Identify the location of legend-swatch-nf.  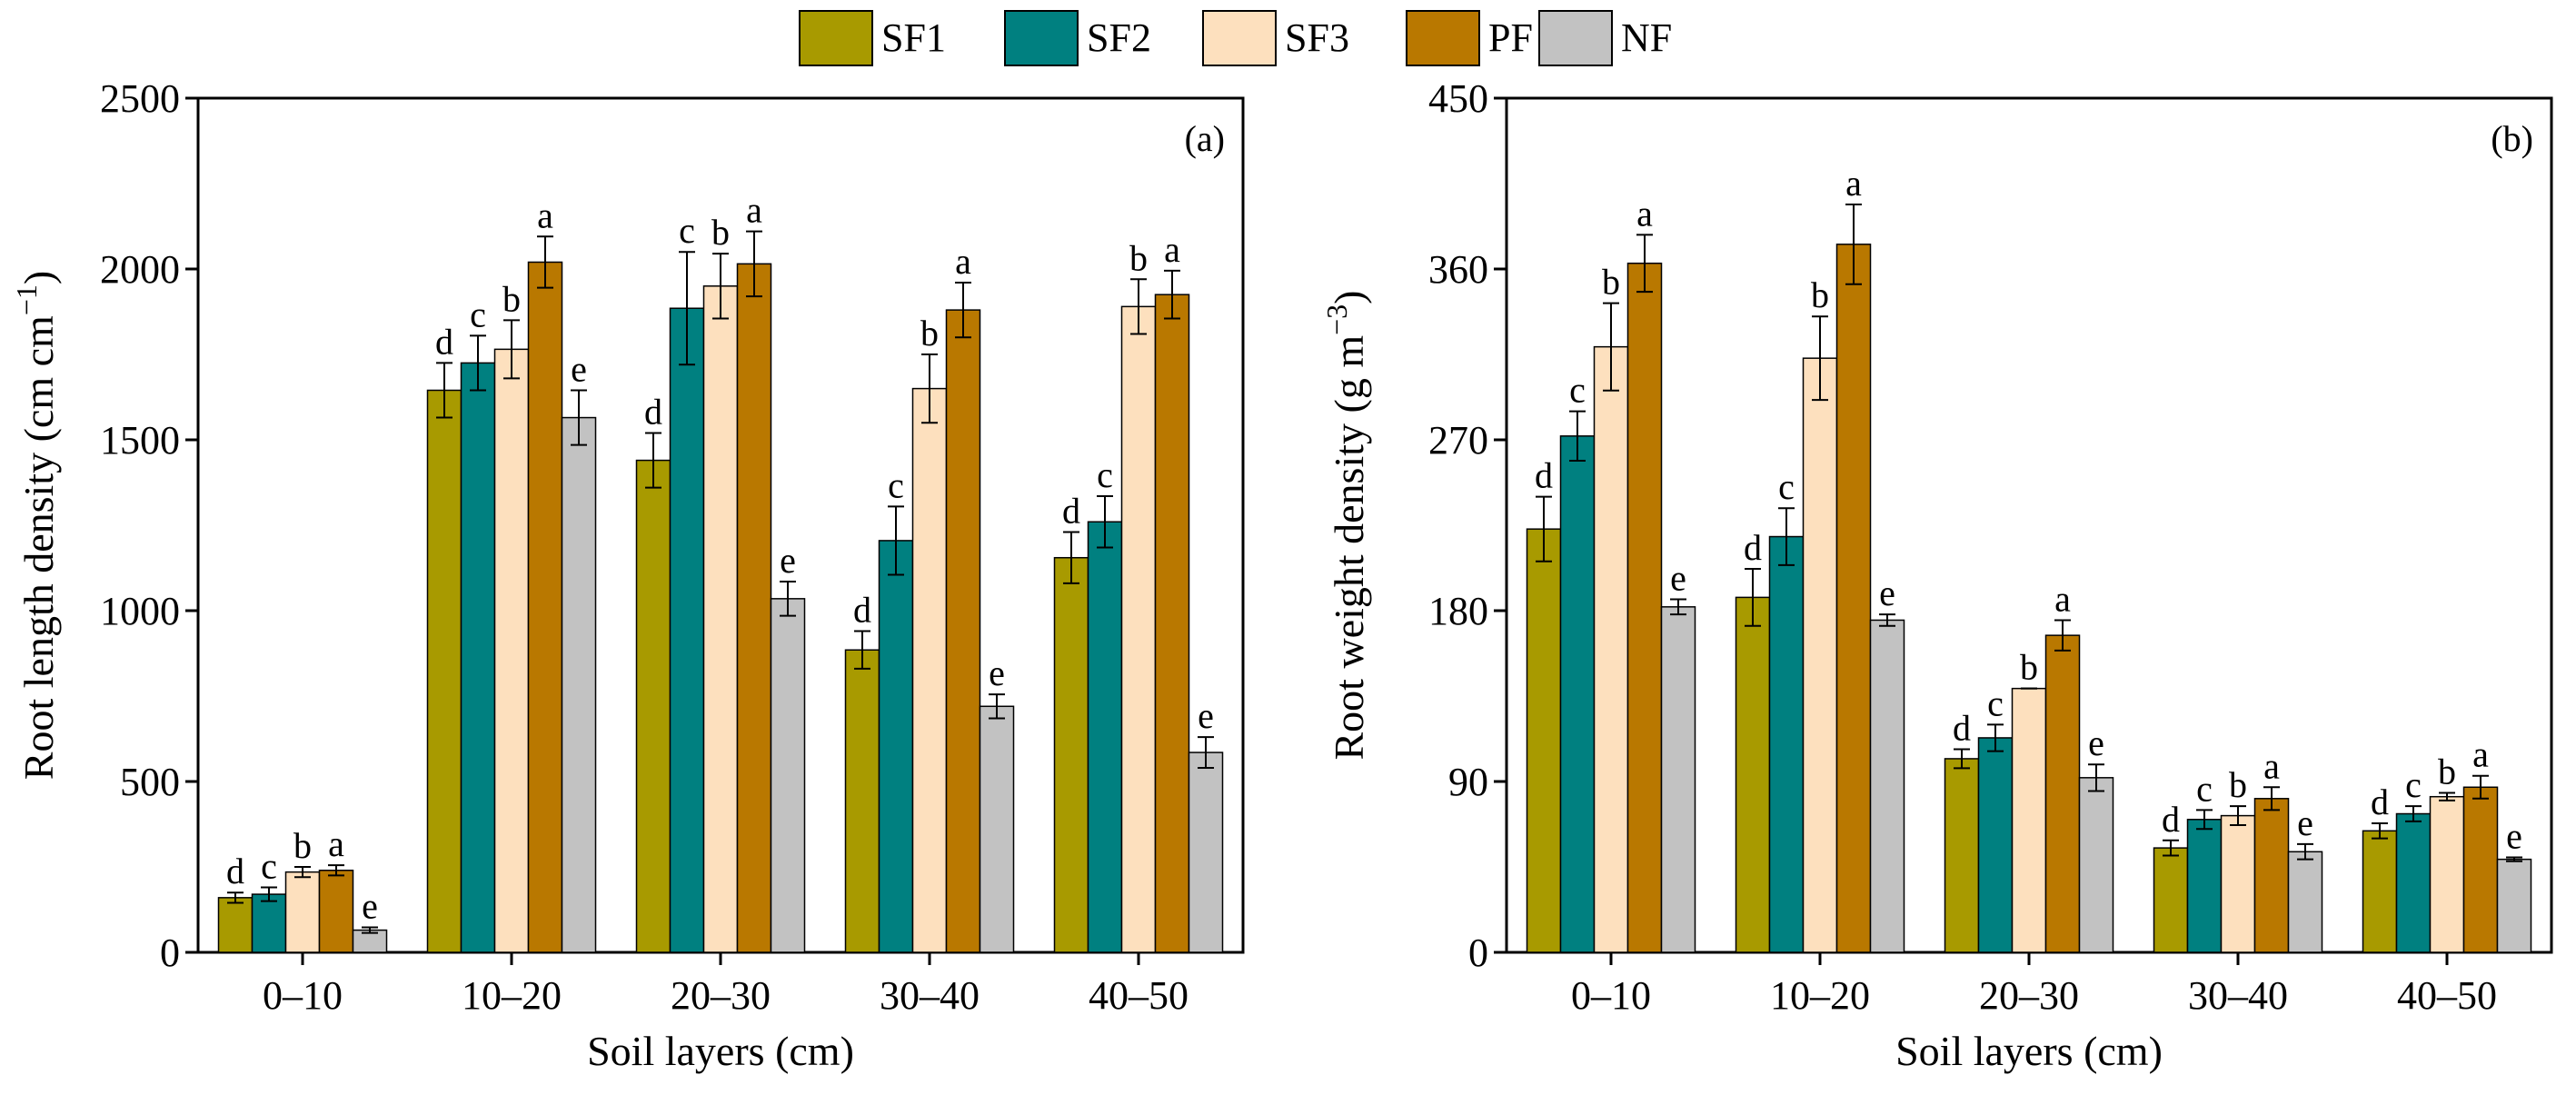
(1575, 38).